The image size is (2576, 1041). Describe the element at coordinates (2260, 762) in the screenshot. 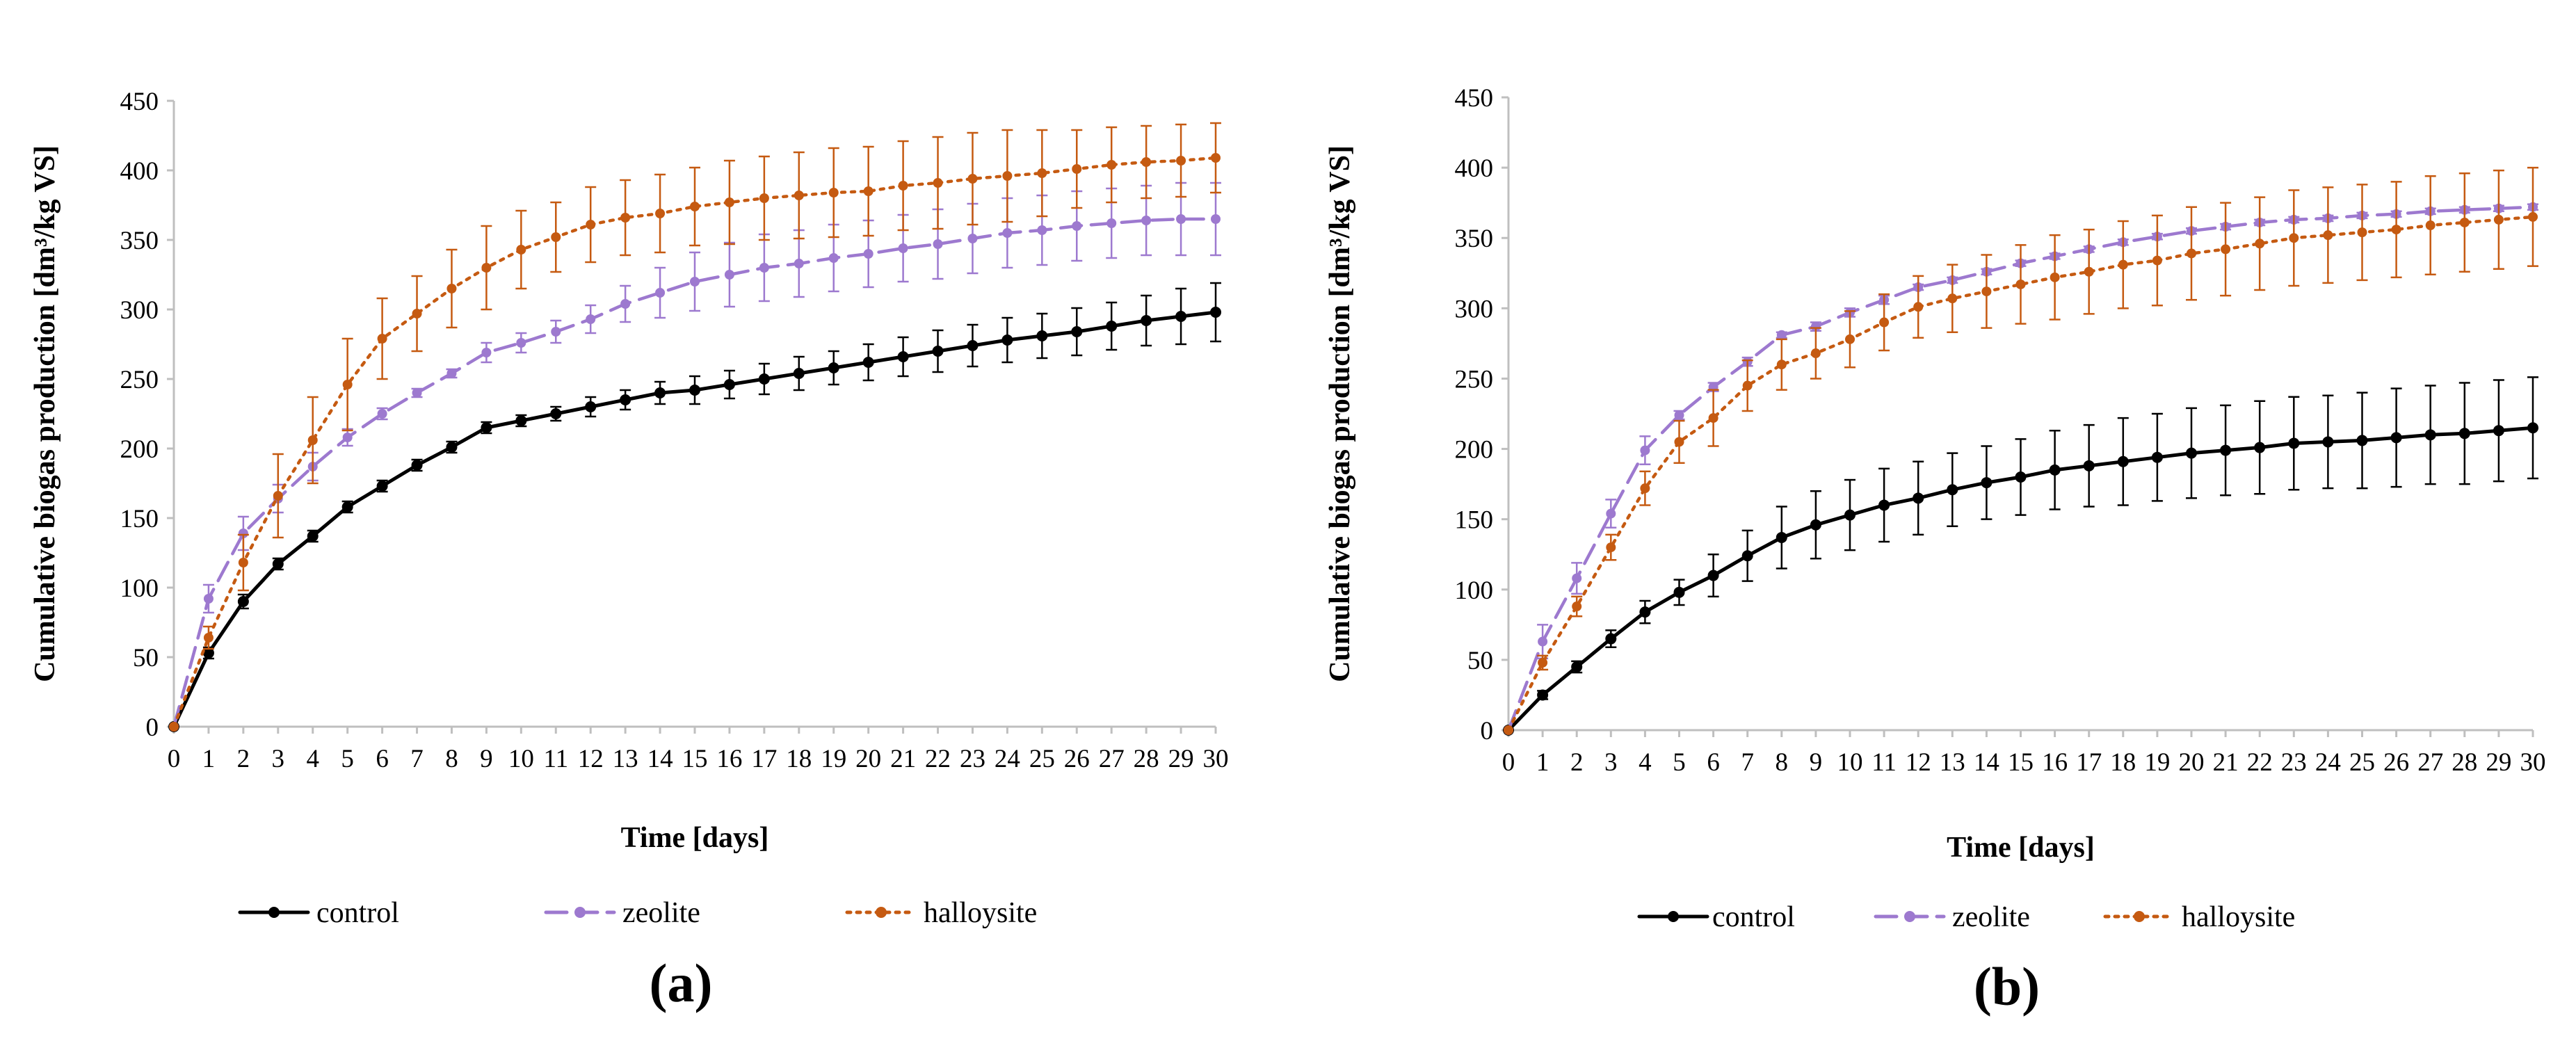

I see `x-tick-label: 22` at that location.